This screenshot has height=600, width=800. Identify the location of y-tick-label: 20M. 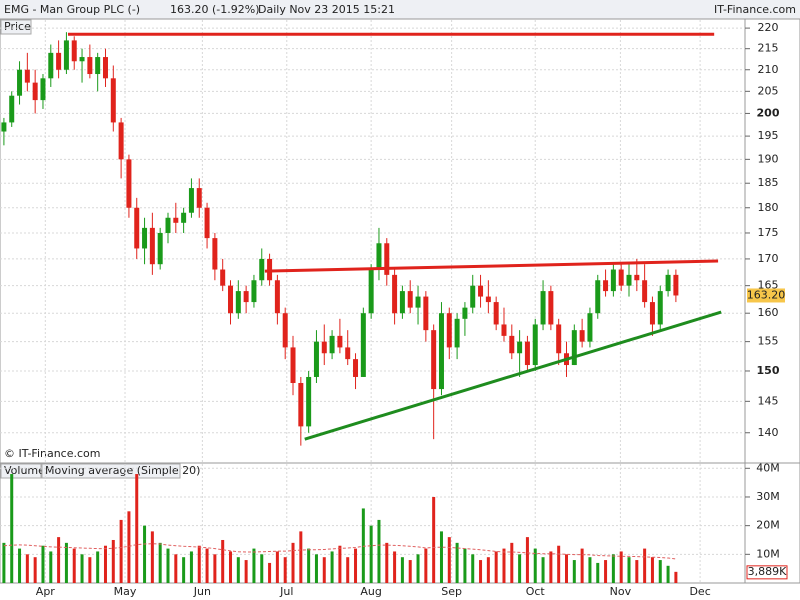
(768, 525).